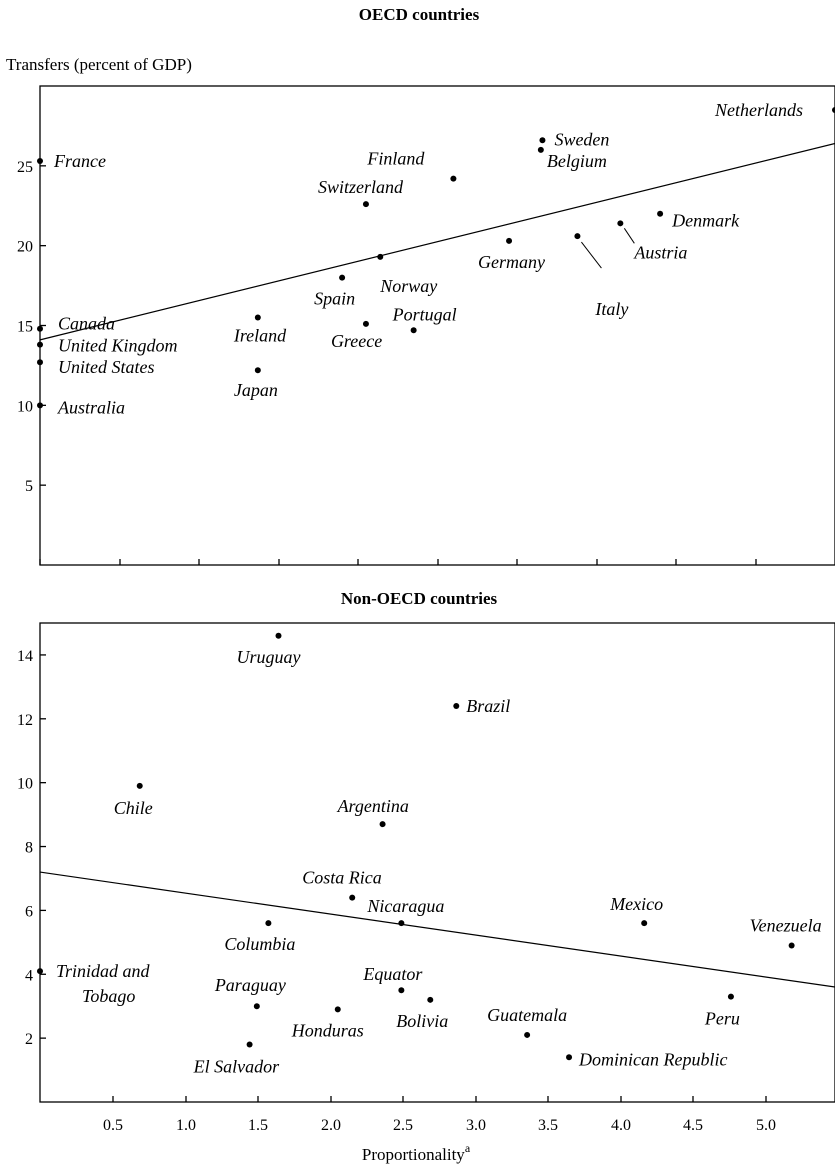 This screenshot has width=835, height=1175. I want to click on chart-title: Non-OECD countries, so click(419, 598).